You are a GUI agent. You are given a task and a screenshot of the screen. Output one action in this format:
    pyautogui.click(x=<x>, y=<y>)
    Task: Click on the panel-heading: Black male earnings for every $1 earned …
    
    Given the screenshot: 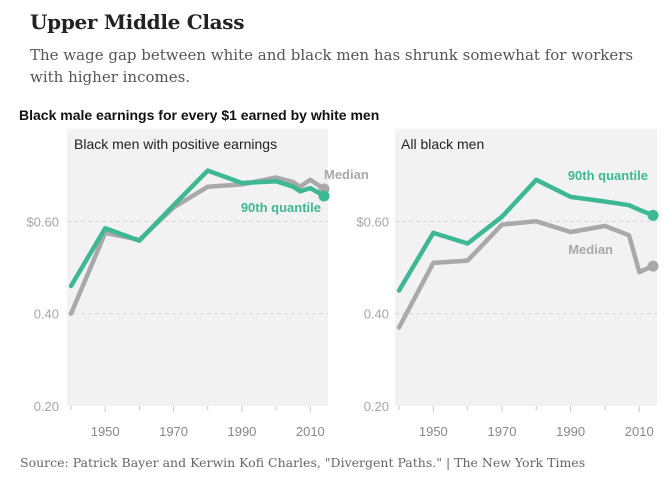 What is the action you would take?
    pyautogui.click(x=199, y=115)
    